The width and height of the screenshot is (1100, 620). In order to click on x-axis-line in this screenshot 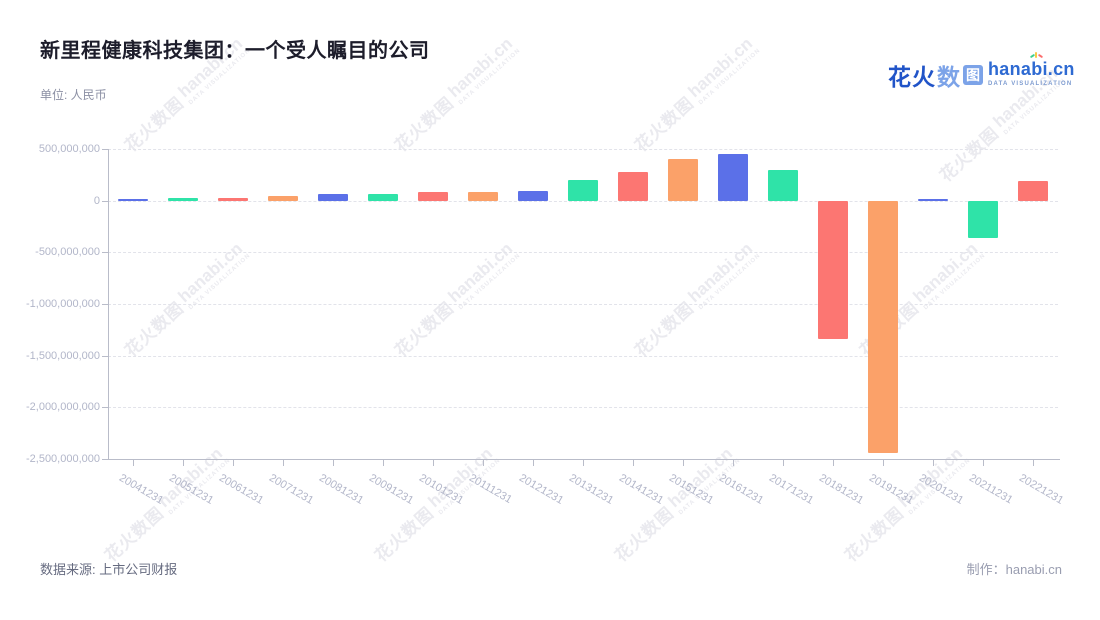, I will do `click(584, 459)`.